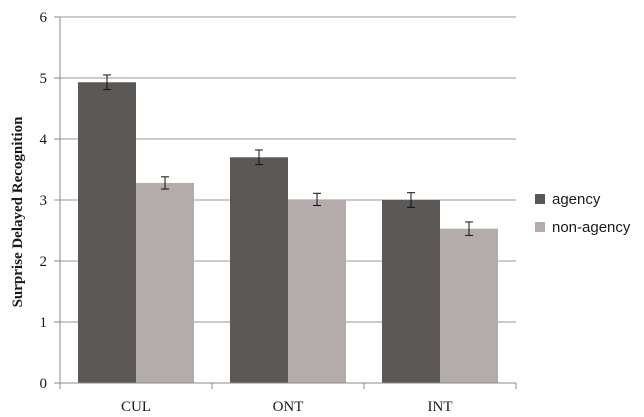 This screenshot has width=644, height=417. I want to click on legend-swatch-agency, so click(540, 199).